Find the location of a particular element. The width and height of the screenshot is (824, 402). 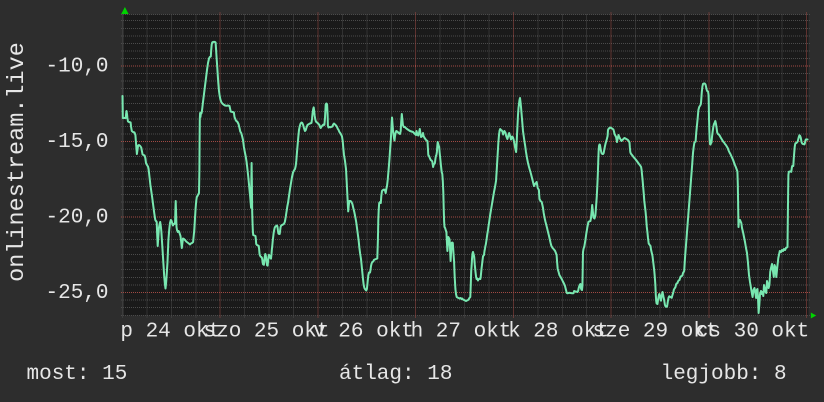

svg-text: -20,0 is located at coordinates (76, 217).